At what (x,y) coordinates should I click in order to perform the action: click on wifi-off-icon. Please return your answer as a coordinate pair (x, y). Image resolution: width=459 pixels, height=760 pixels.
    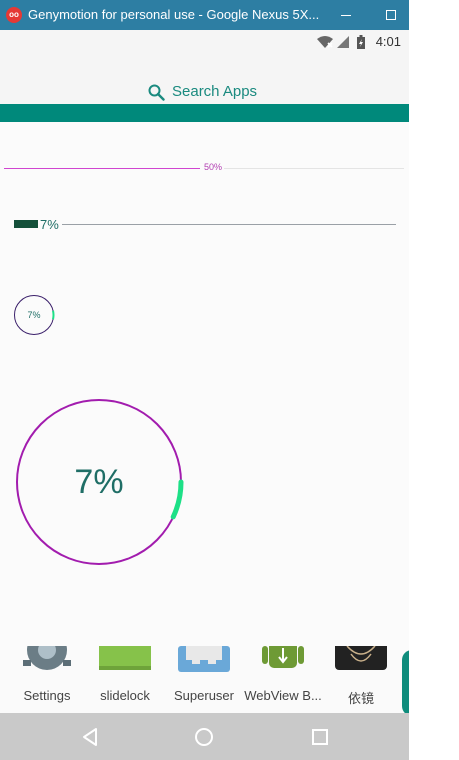
    Looking at the image, I should click on (325, 42).